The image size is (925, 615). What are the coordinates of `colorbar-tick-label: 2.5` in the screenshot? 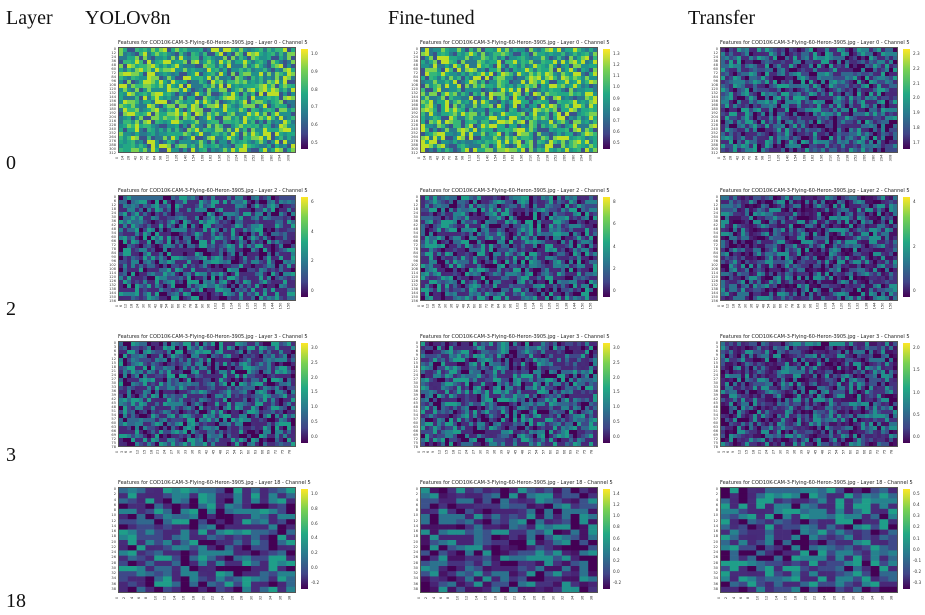 It's located at (314, 362).